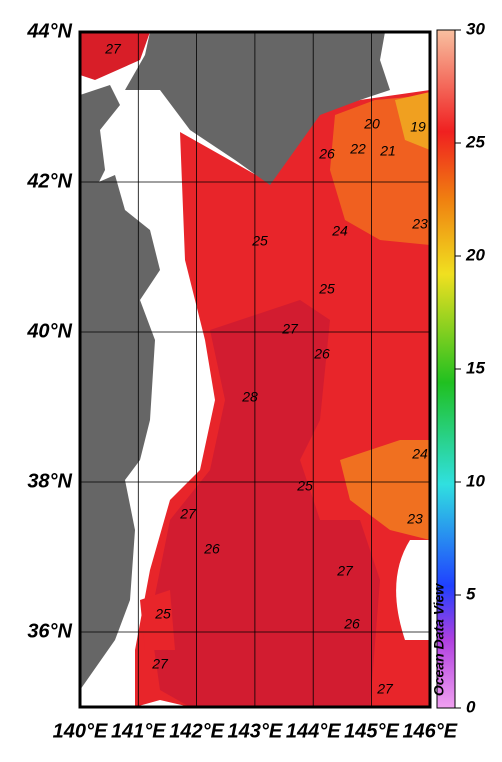  What do you see at coordinates (475, 28) in the screenshot?
I see `colorbar-label: 30` at bounding box center [475, 28].